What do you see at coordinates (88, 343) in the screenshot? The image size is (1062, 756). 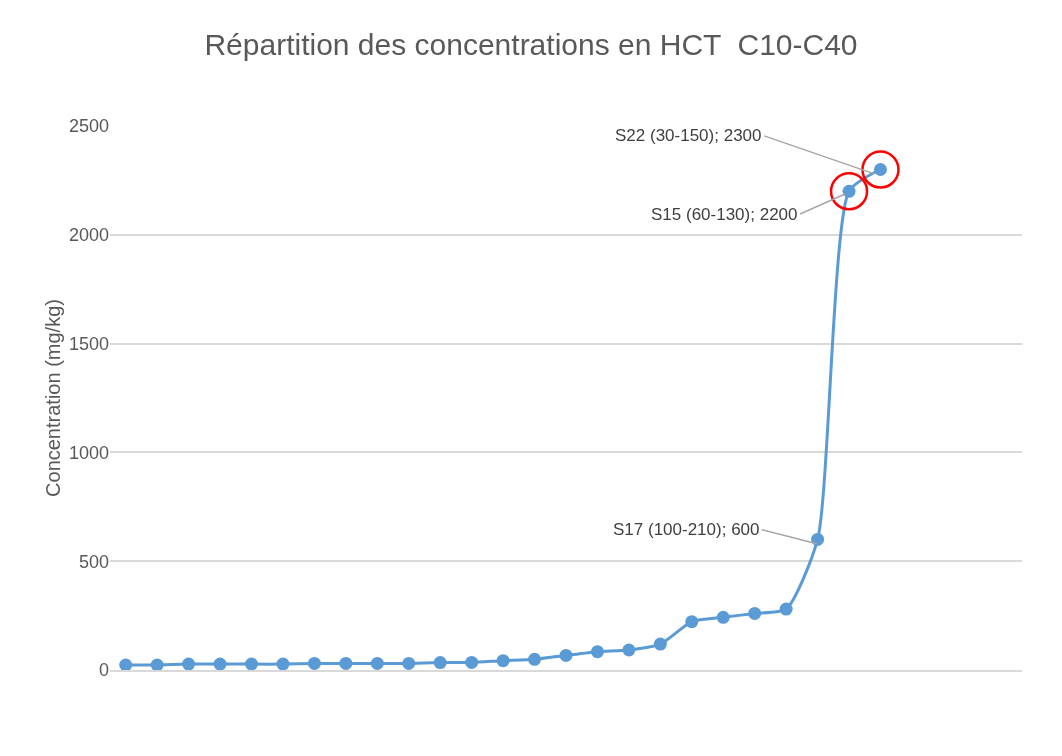 I see `y-tick-label: 1500` at bounding box center [88, 343].